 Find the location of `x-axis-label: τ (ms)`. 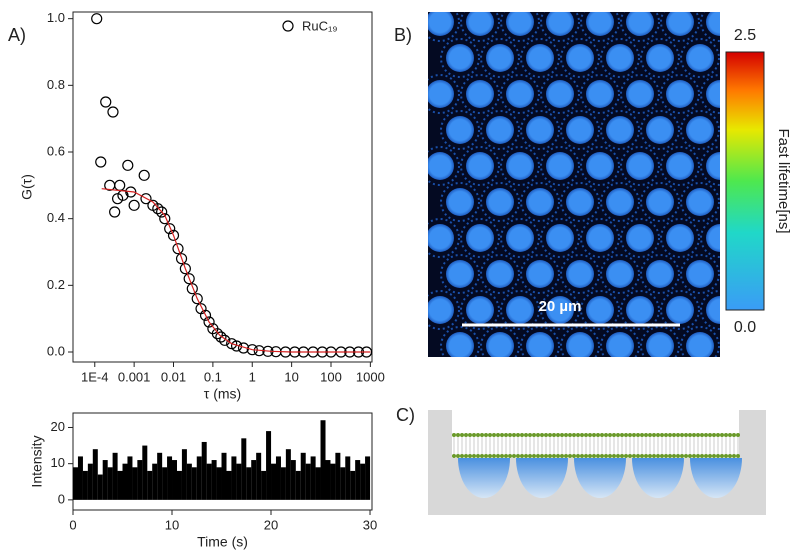

x-axis-label: τ (ms) is located at coordinates (222, 394).